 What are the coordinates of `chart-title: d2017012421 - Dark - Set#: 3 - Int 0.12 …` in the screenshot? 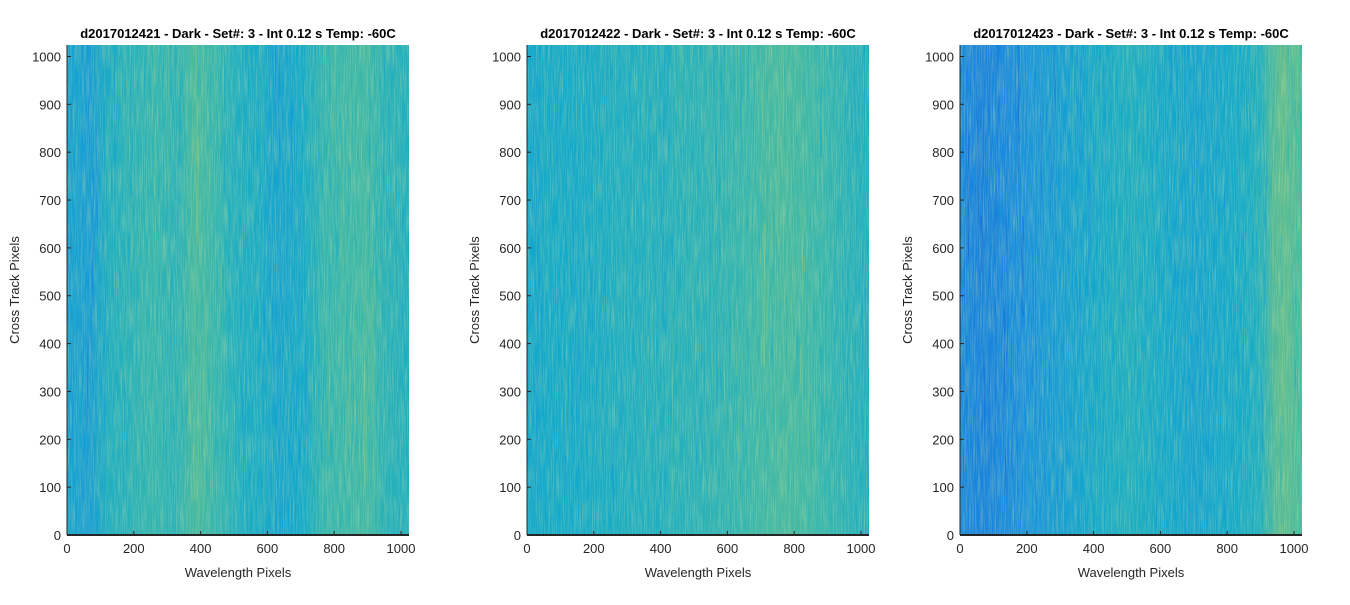 It's located at (238, 33).